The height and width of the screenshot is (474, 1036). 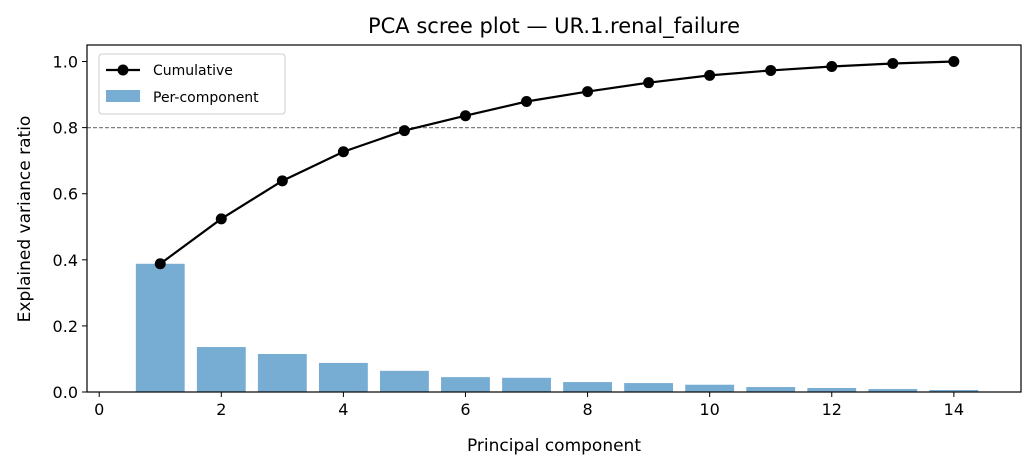 What do you see at coordinates (954, 391) in the screenshot?
I see `bar-pc14` at bounding box center [954, 391].